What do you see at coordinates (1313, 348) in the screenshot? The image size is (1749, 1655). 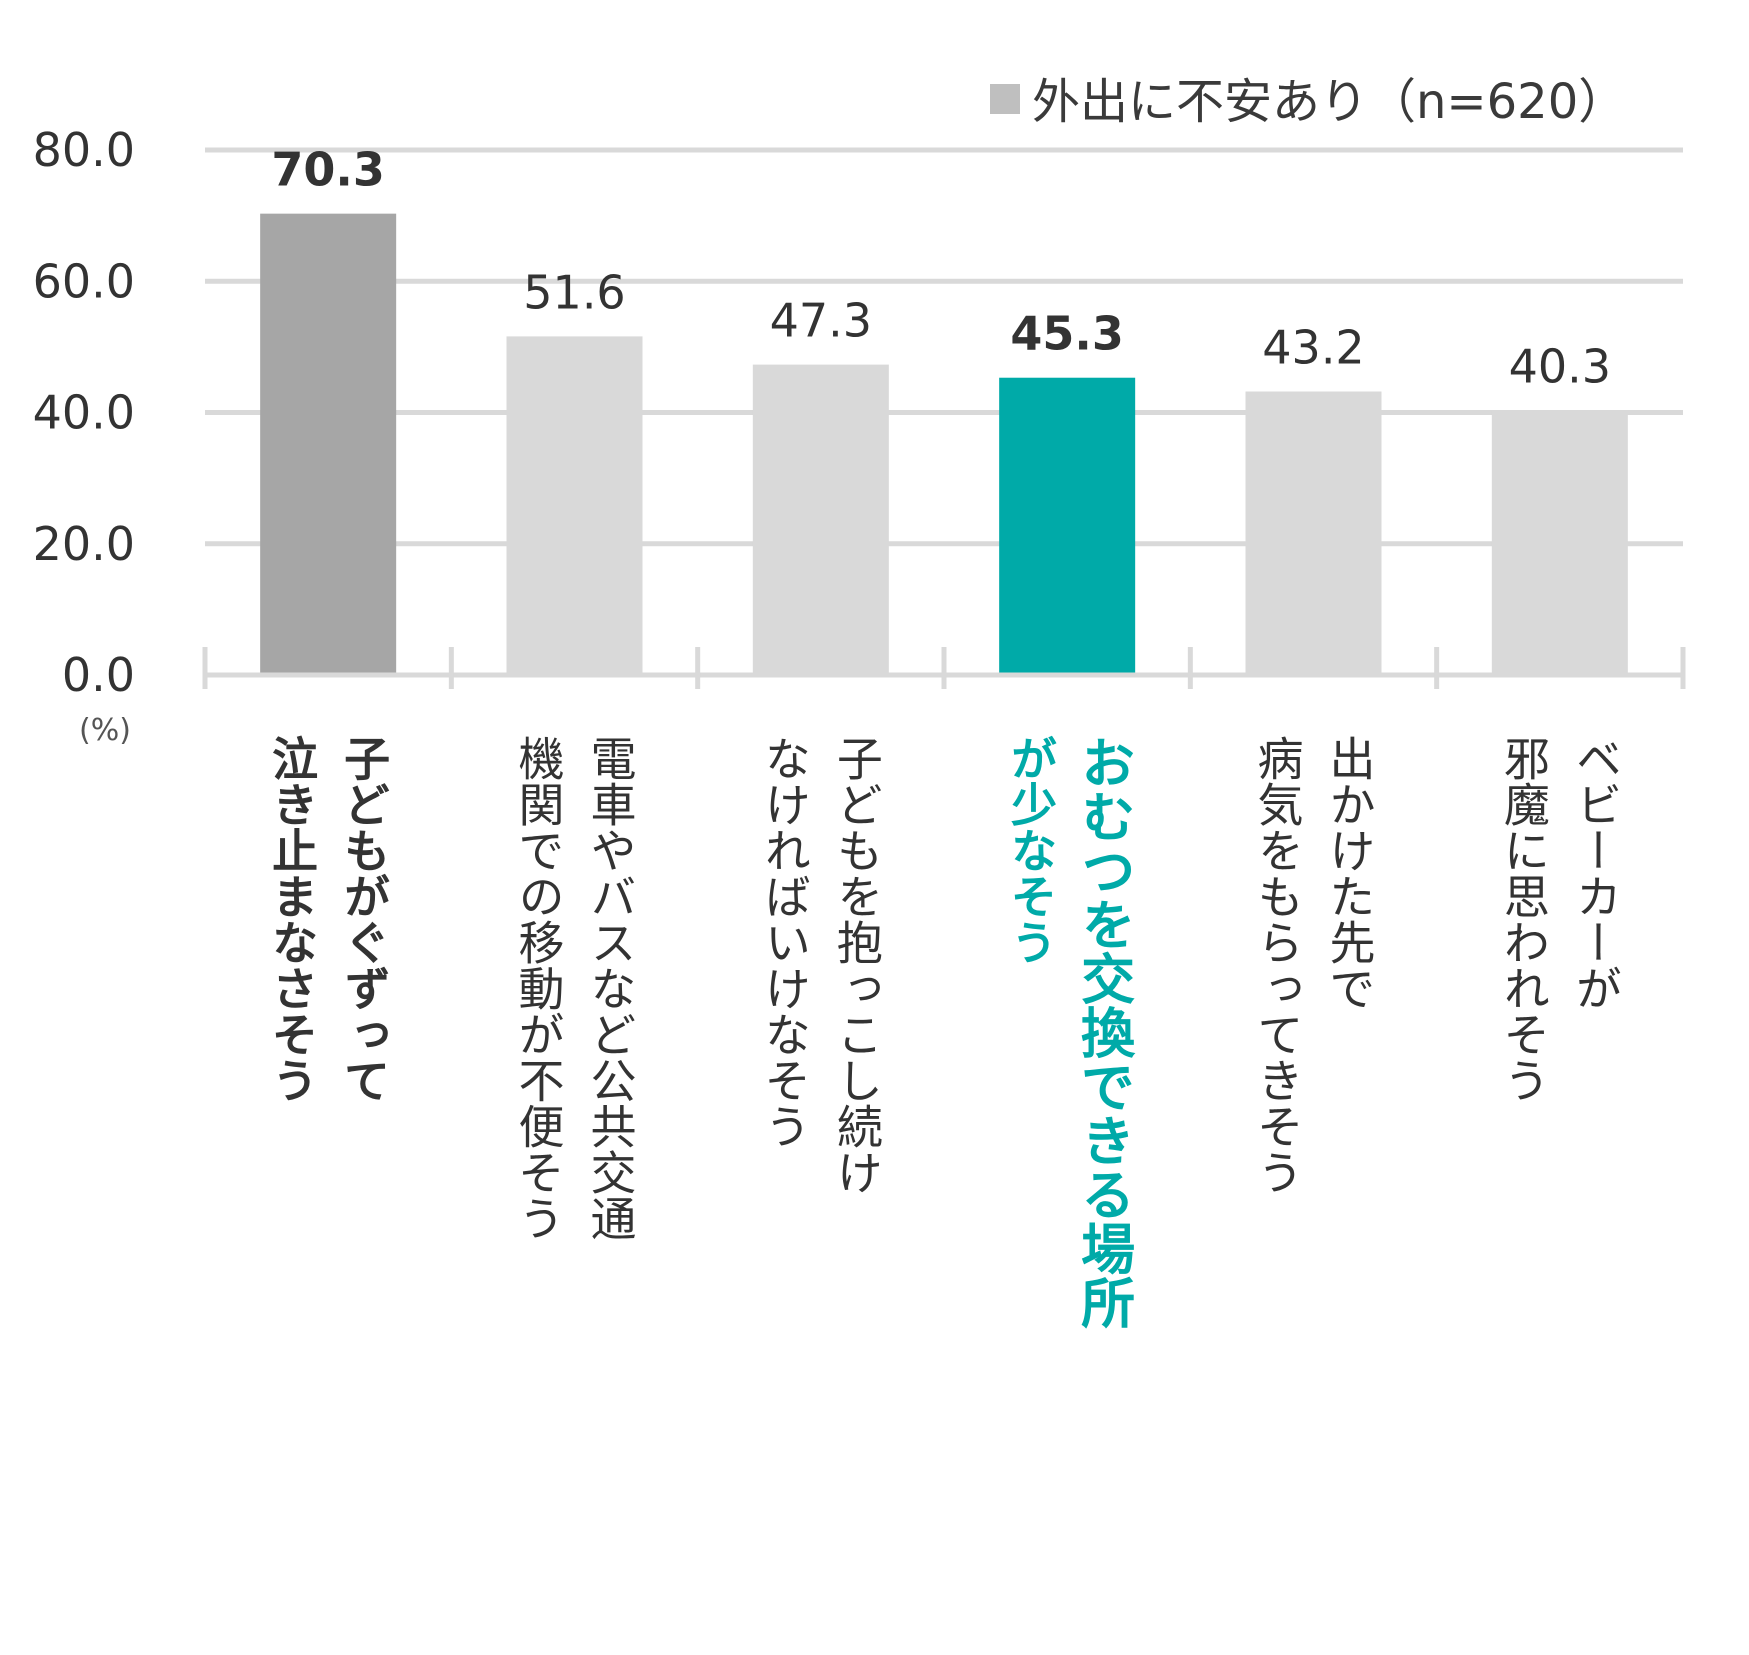 I see `value-label: 43.2` at bounding box center [1313, 348].